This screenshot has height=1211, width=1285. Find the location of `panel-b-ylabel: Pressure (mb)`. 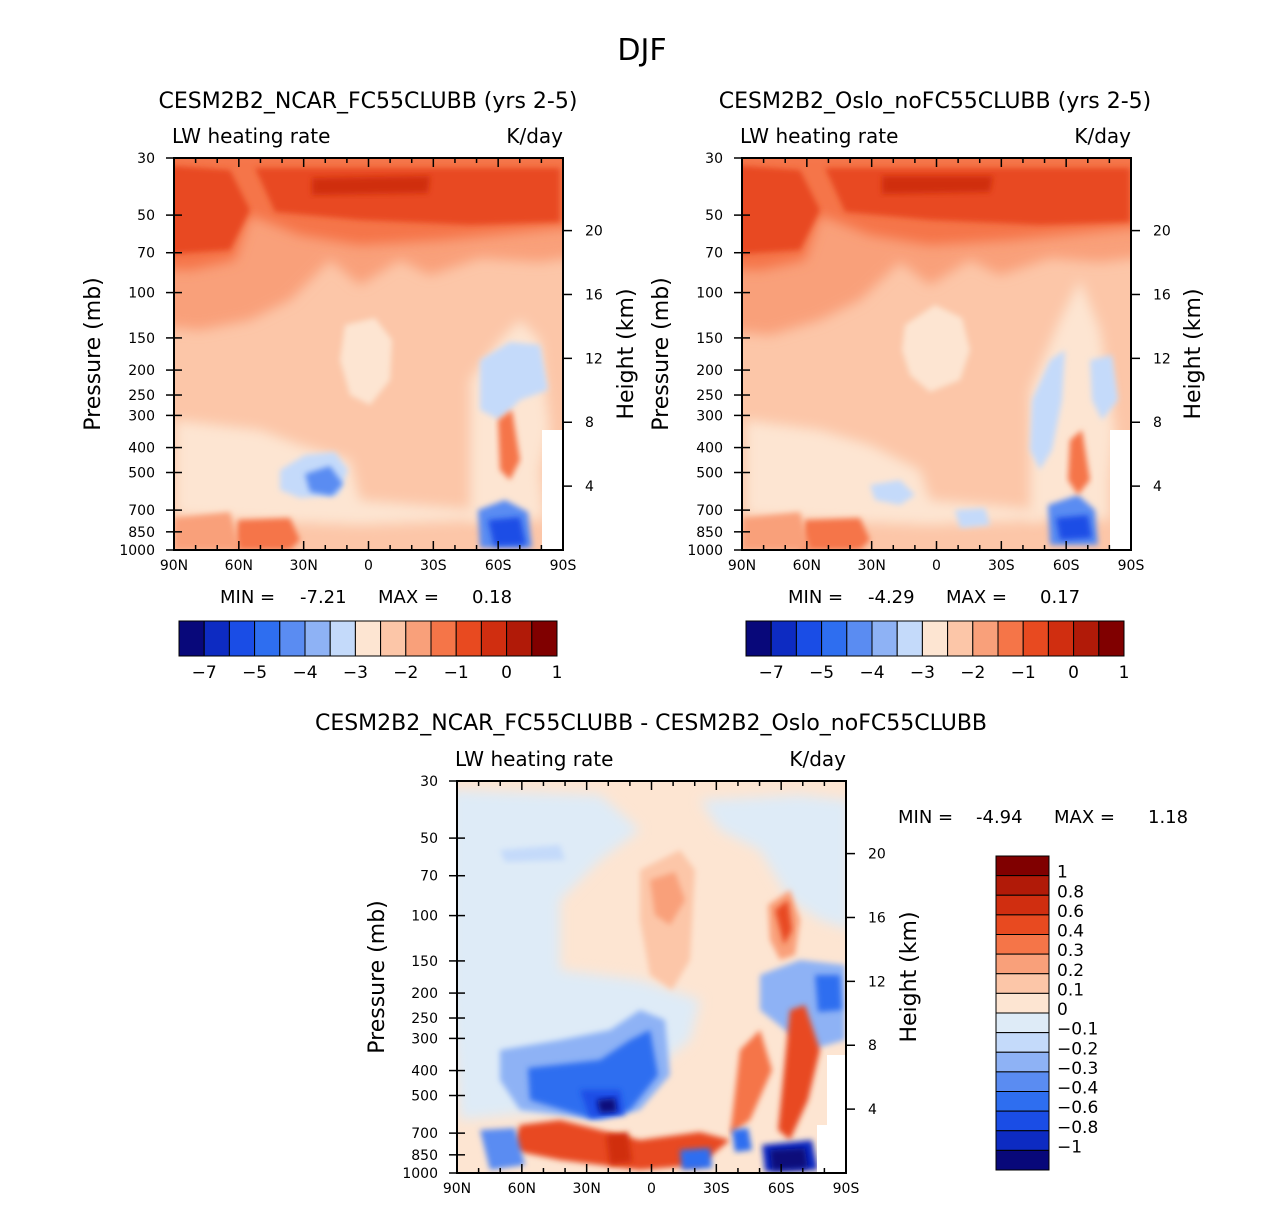

panel-b-ylabel: Pressure (mb) is located at coordinates (661, 354).